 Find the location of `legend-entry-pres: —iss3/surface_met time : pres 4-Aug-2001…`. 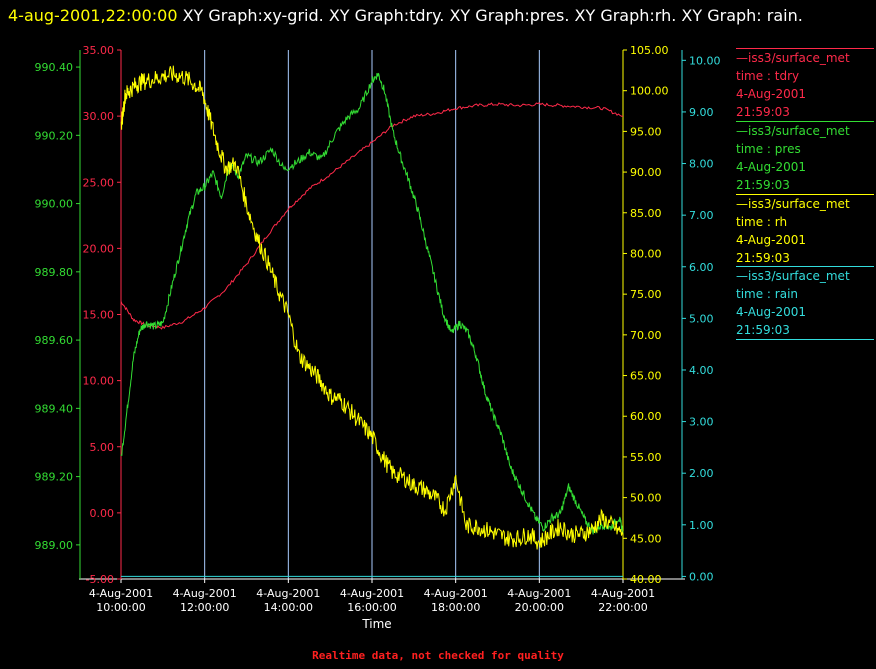

legend-entry-pres: —iss3/surface_met time : pres 4-Aug-2001… is located at coordinates (805, 157).